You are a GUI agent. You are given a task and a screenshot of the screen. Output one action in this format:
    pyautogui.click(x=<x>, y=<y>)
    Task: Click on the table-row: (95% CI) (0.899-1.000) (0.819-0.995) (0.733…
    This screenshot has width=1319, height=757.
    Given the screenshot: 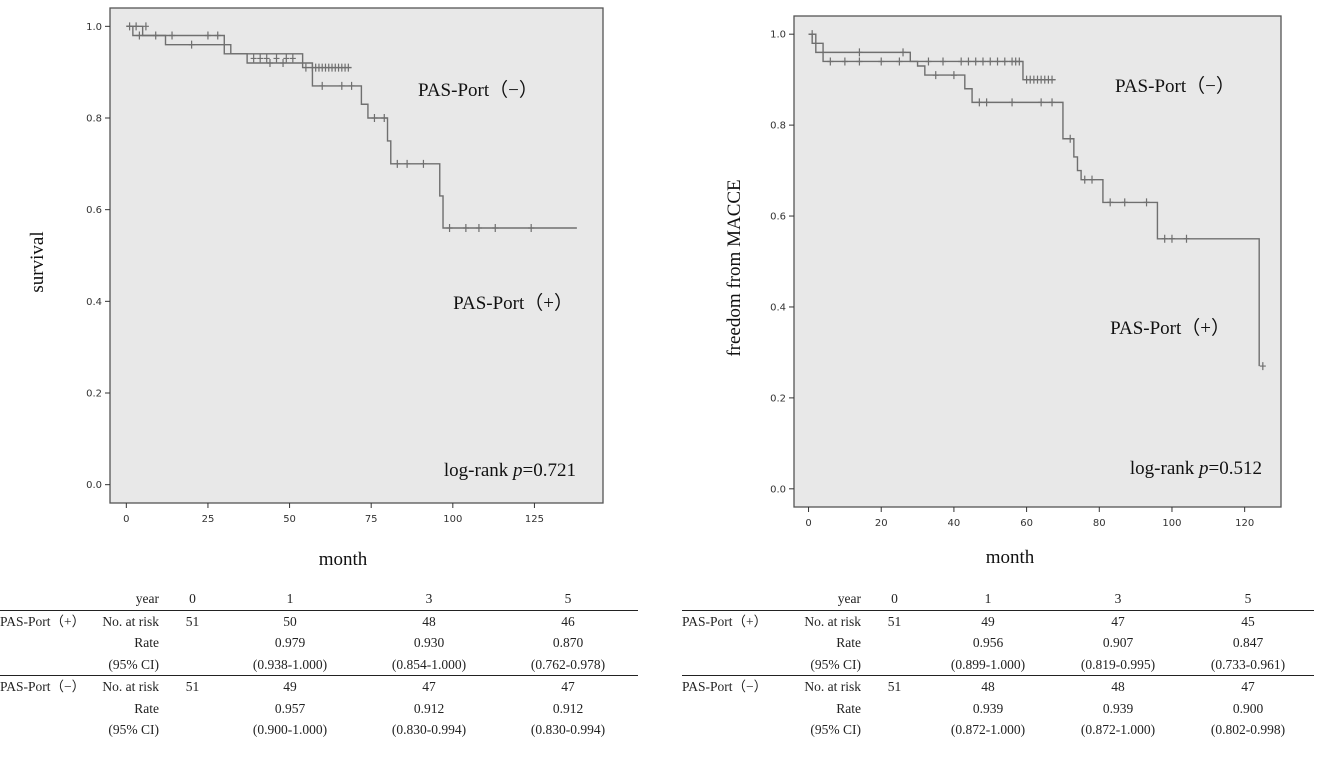 What is the action you would take?
    pyautogui.click(x=998, y=664)
    